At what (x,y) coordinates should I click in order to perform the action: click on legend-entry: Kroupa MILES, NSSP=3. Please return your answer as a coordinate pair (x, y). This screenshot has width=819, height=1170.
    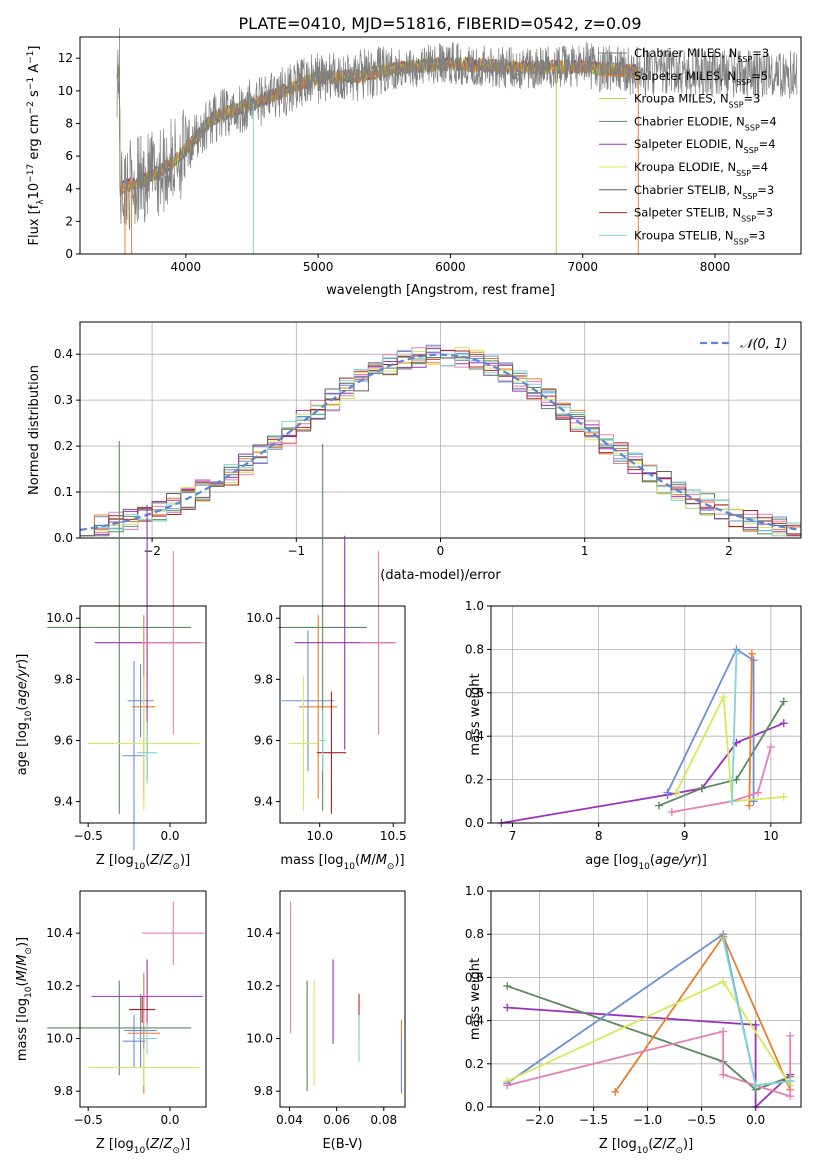
    Looking at the image, I should click on (697, 101).